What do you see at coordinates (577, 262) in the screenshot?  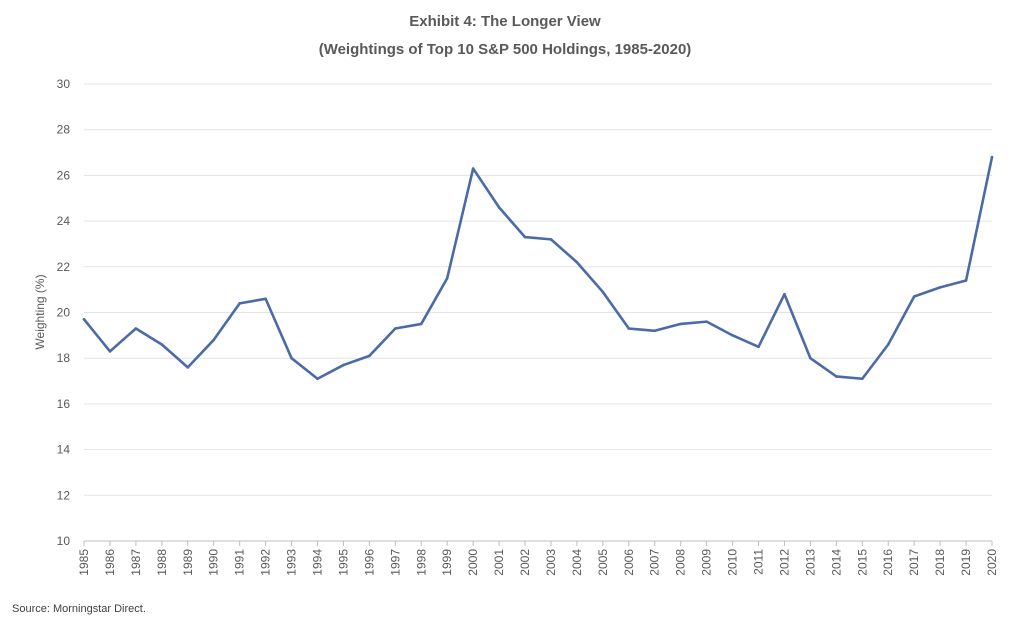 I see `data-point-2004` at bounding box center [577, 262].